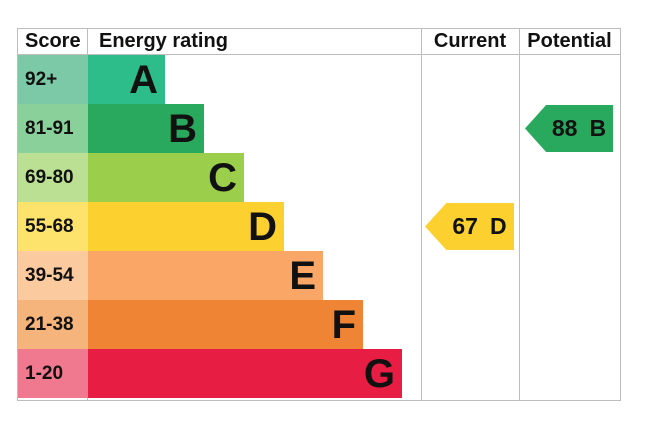  Describe the element at coordinates (205, 275) in the screenshot. I see `band-bar-e: E` at that location.